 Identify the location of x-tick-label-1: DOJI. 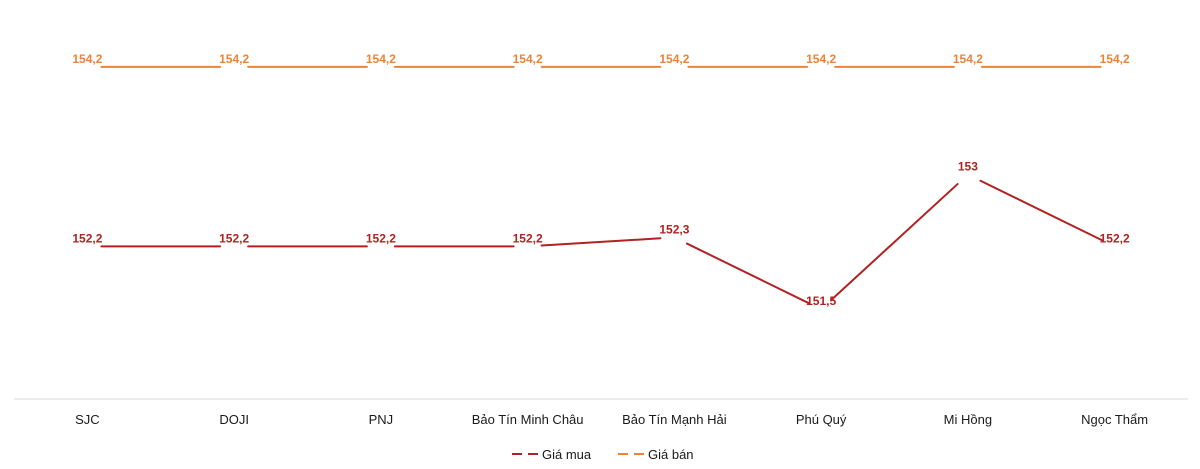
(234, 419).